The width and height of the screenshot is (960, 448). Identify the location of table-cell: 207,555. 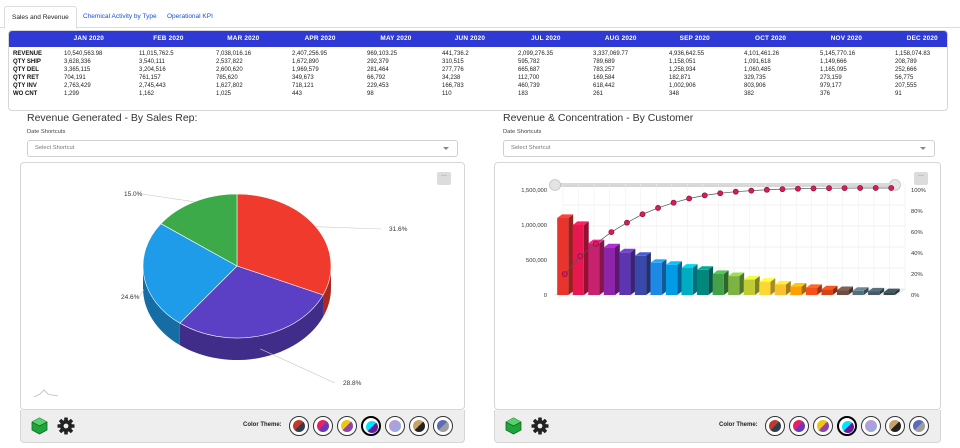
(906, 86).